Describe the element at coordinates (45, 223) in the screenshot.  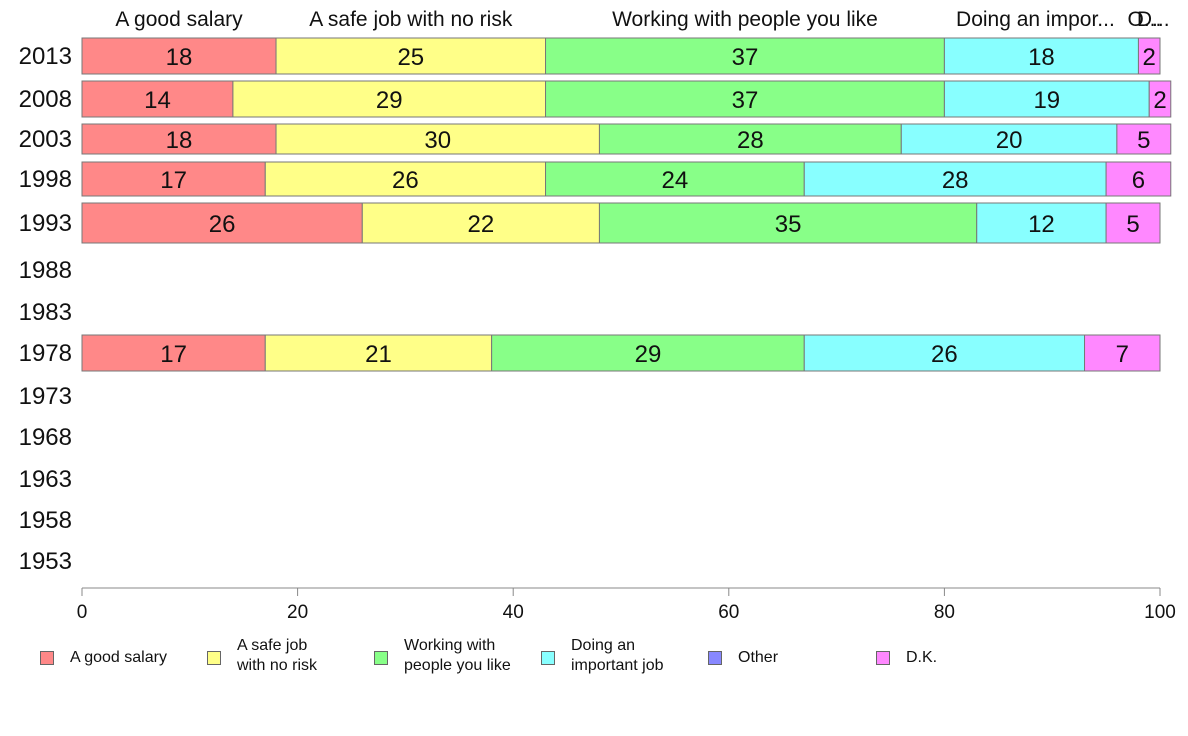
I see `year-label: 1993` at that location.